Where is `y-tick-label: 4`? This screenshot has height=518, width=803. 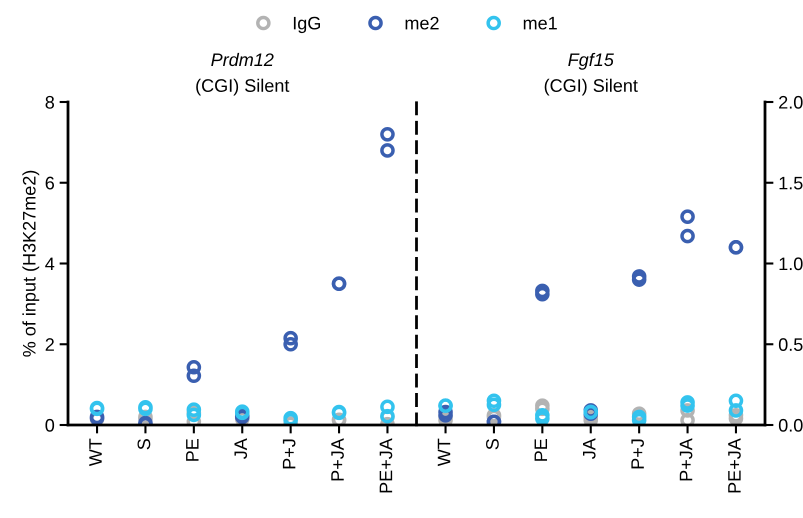 y-tick-label: 4 is located at coordinates (49, 264).